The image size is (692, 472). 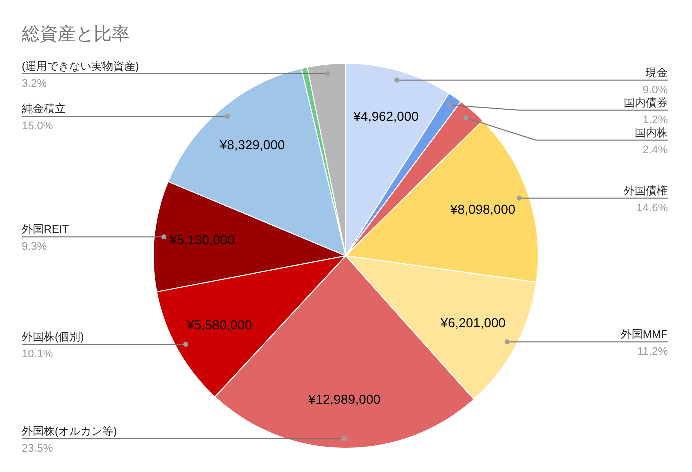 What do you see at coordinates (70, 431) in the screenshot?
I see `slice-label: 外国株(オルカン等)` at bounding box center [70, 431].